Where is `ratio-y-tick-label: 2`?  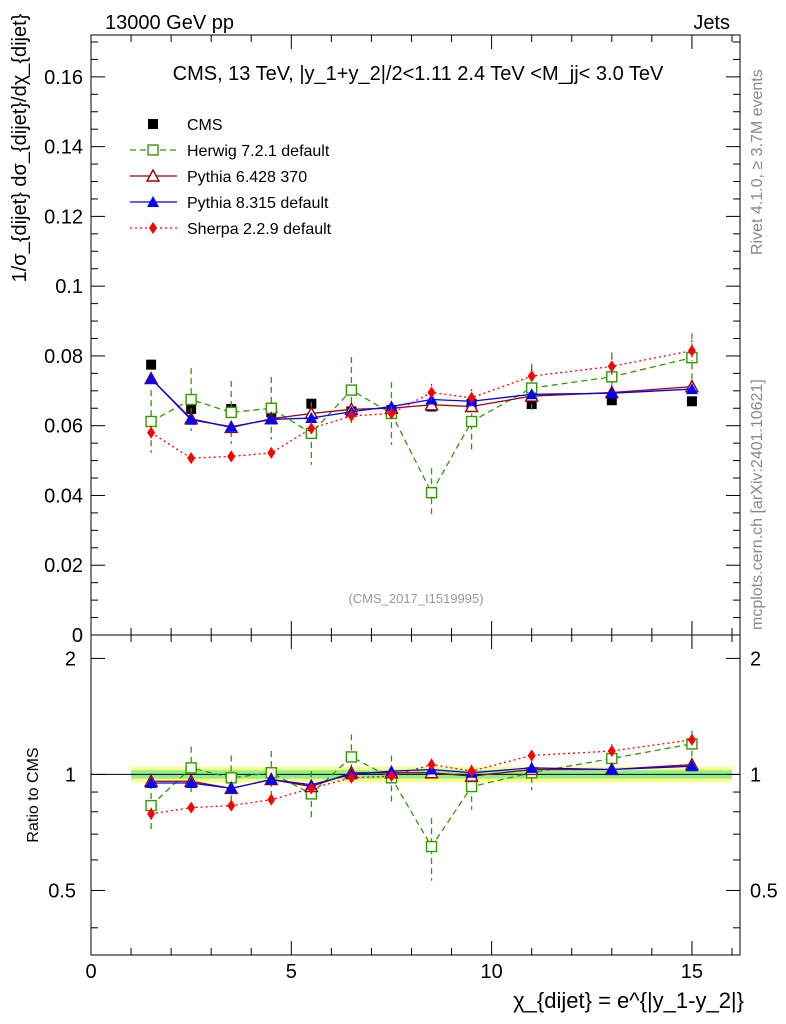 ratio-y-tick-label: 2 is located at coordinates (70, 659).